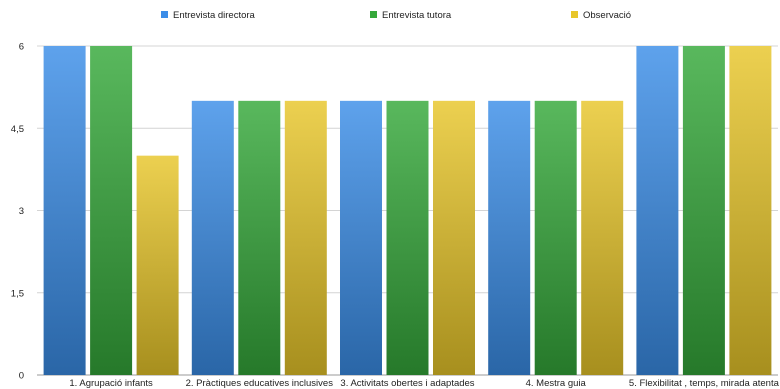 The width and height of the screenshot is (780, 389). Describe the element at coordinates (373, 14) in the screenshot. I see `legend-swatch-entrevista-tutora` at that location.